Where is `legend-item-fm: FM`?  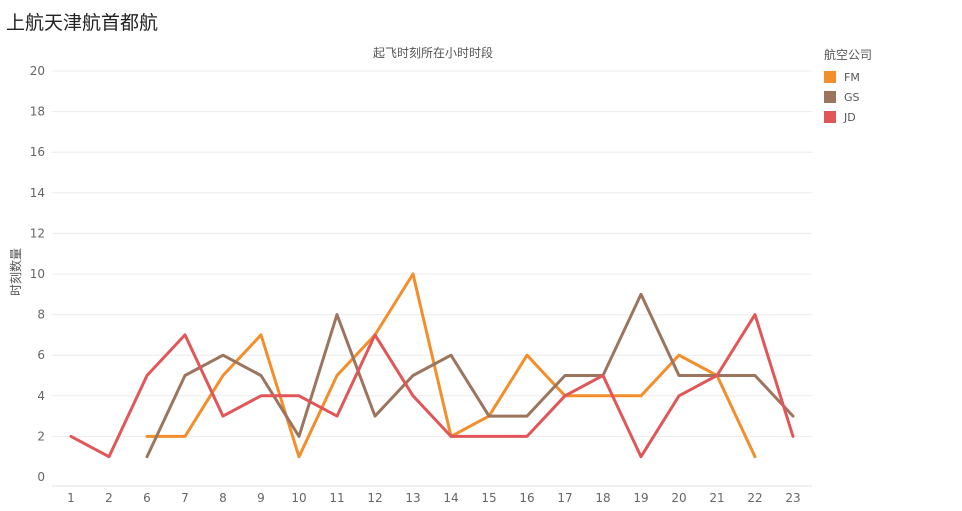 legend-item-fm: FM is located at coordinates (889, 77).